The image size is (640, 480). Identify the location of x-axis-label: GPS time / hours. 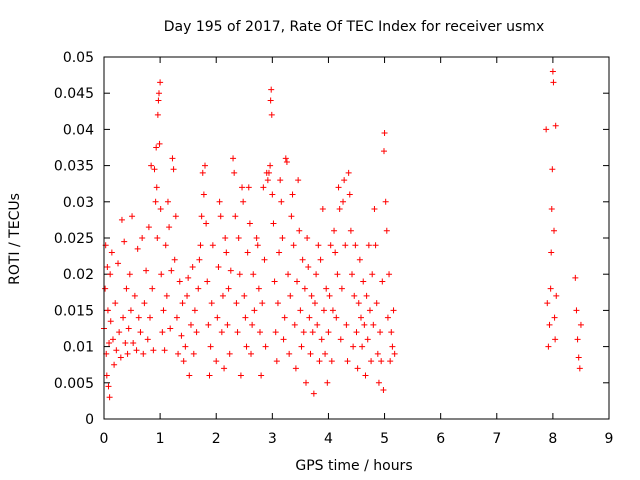
(353, 466).